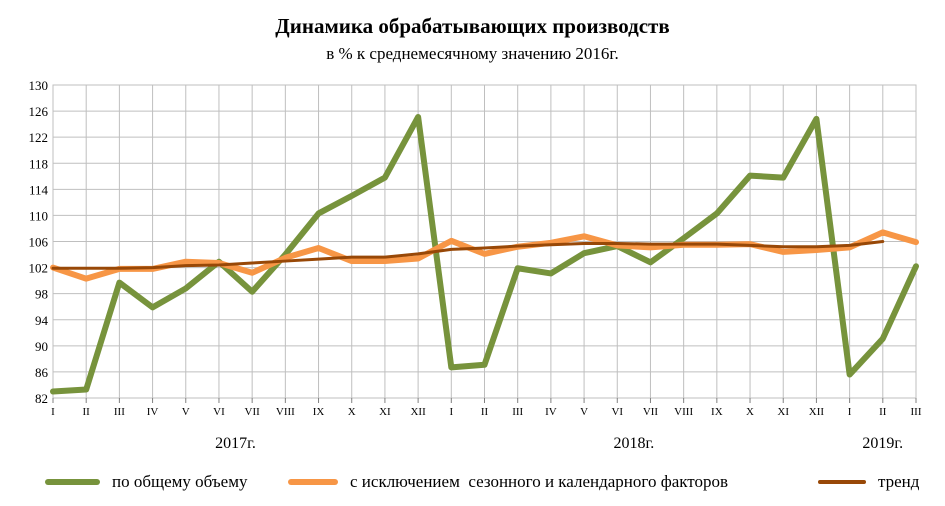 The width and height of the screenshot is (945, 506). I want to click on y-tick-label-4: 98, so click(41, 294).